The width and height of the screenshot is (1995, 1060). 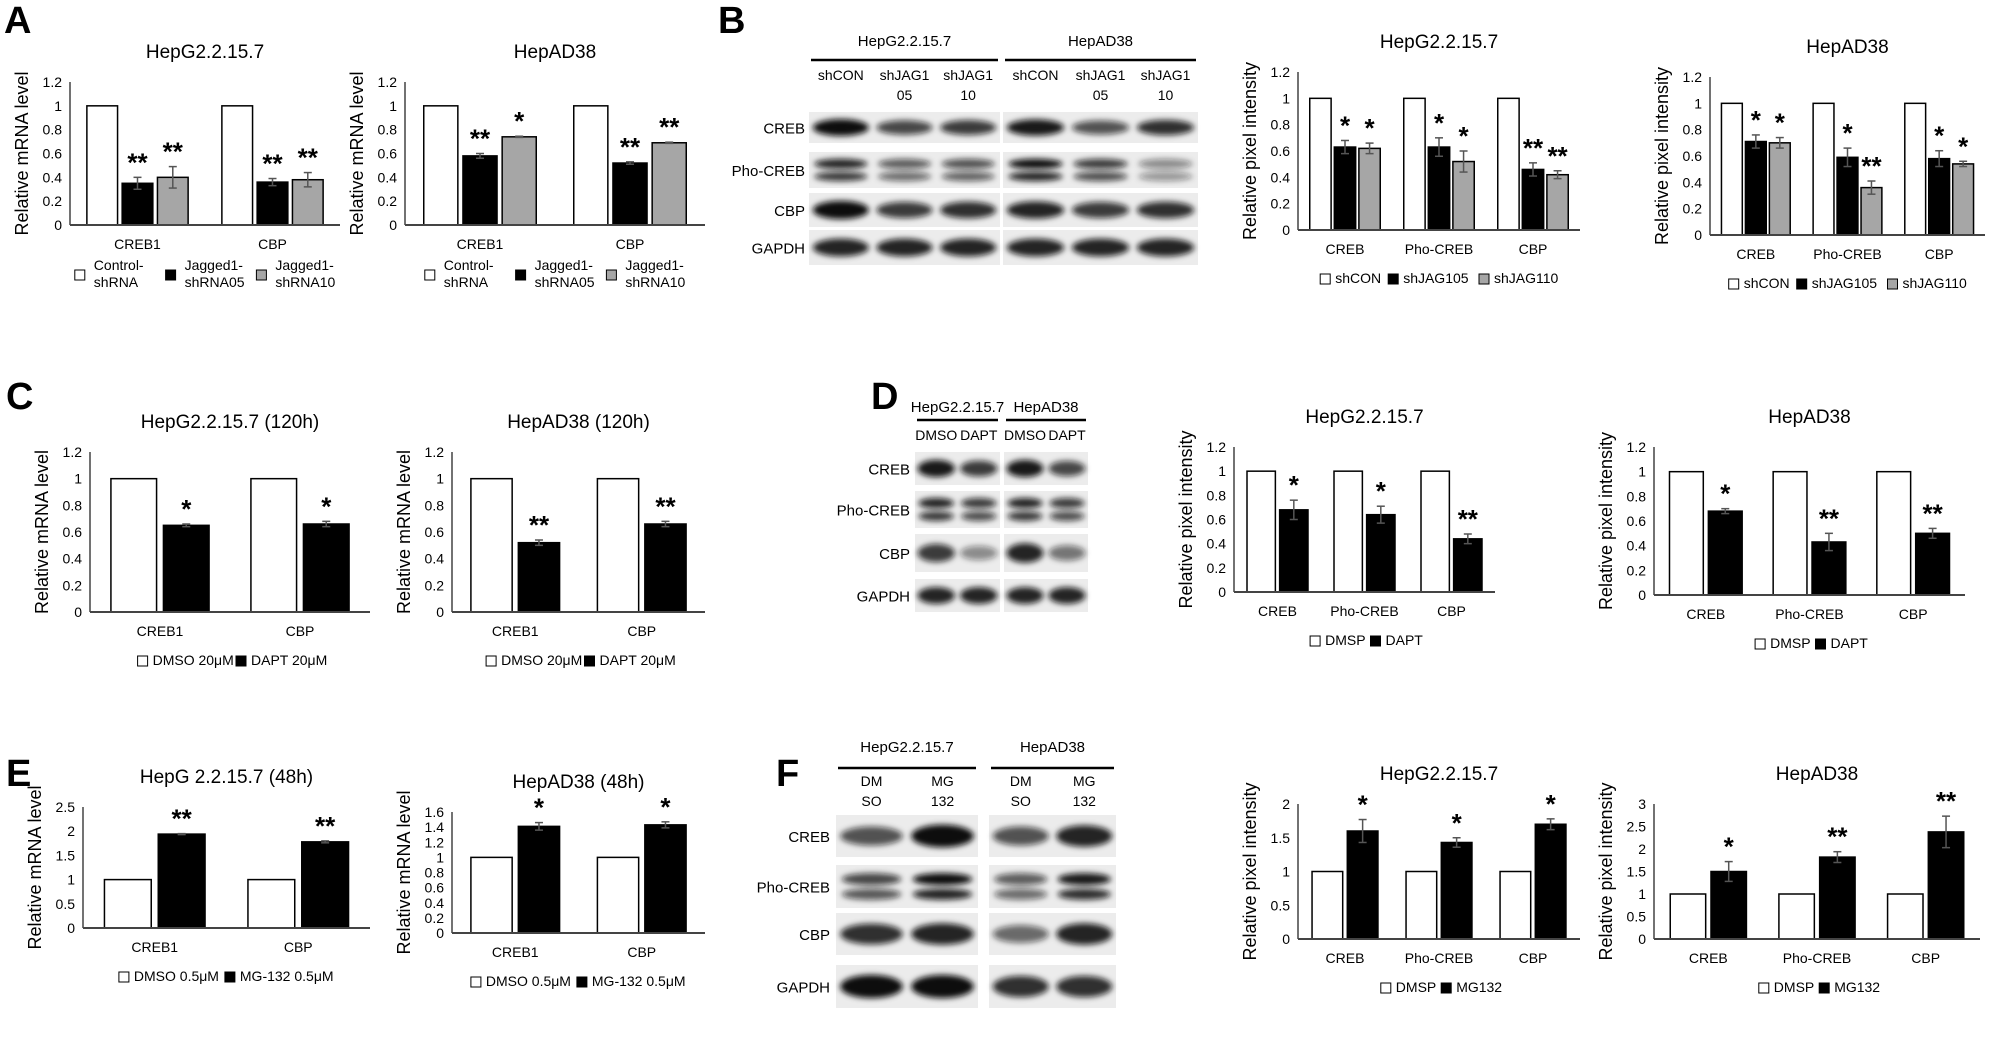 I want to click on legend-label: MG-132 0.5μM, so click(x=639, y=981).